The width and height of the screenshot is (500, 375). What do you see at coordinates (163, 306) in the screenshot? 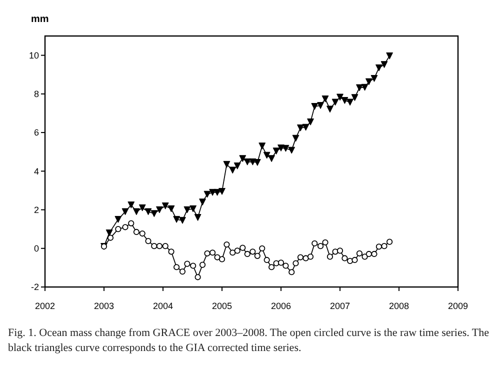
I see `x-tick-label: 2004` at bounding box center [163, 306].